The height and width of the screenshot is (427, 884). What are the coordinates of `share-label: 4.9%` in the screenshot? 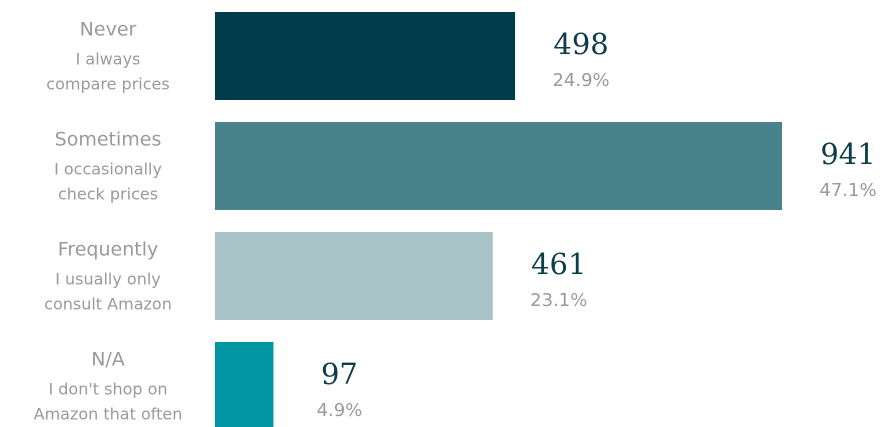 It's located at (340, 410).